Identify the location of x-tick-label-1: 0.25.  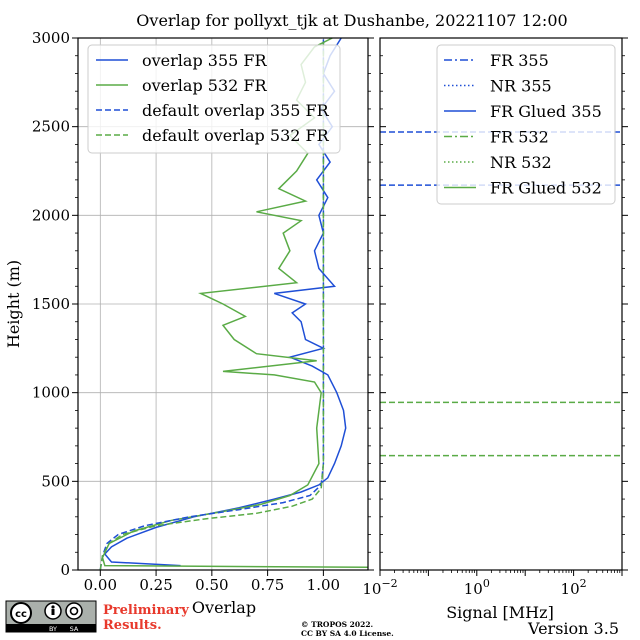
(155, 585).